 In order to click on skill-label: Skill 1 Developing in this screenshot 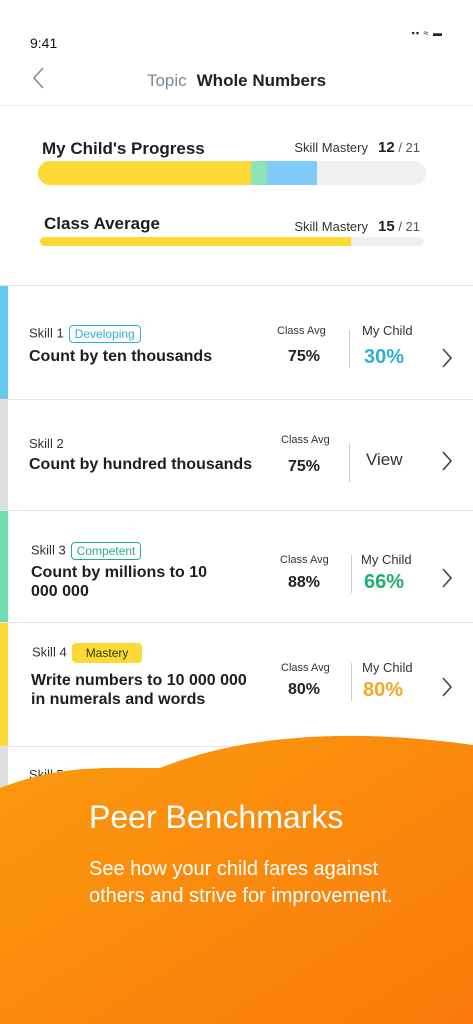, I will do `click(85, 334)`.